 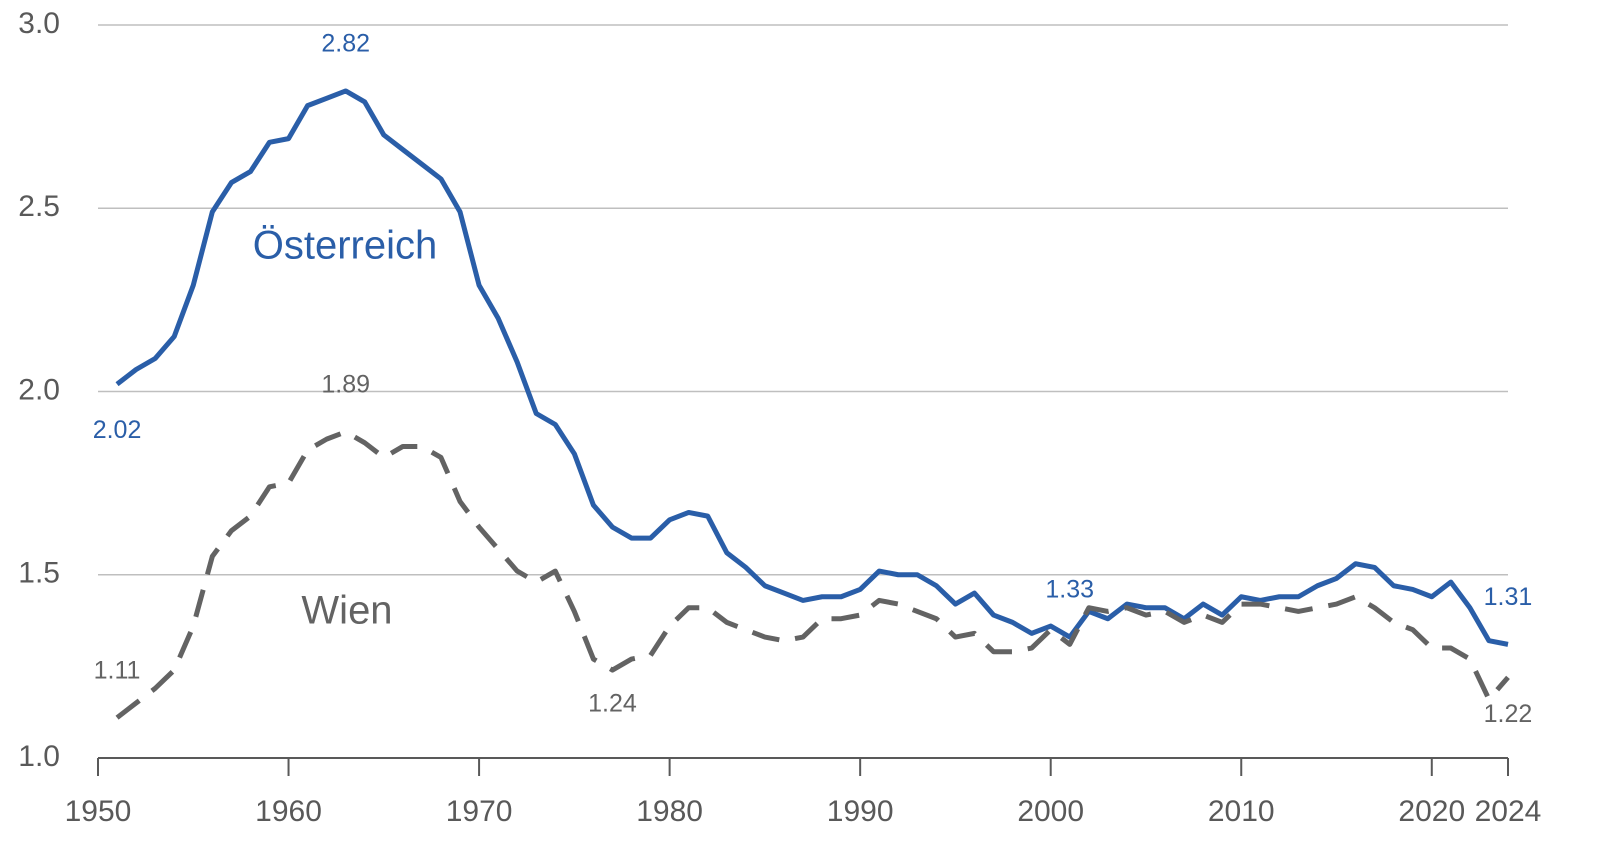 I want to click on y-tick-label: 2.0, so click(x=39, y=389).